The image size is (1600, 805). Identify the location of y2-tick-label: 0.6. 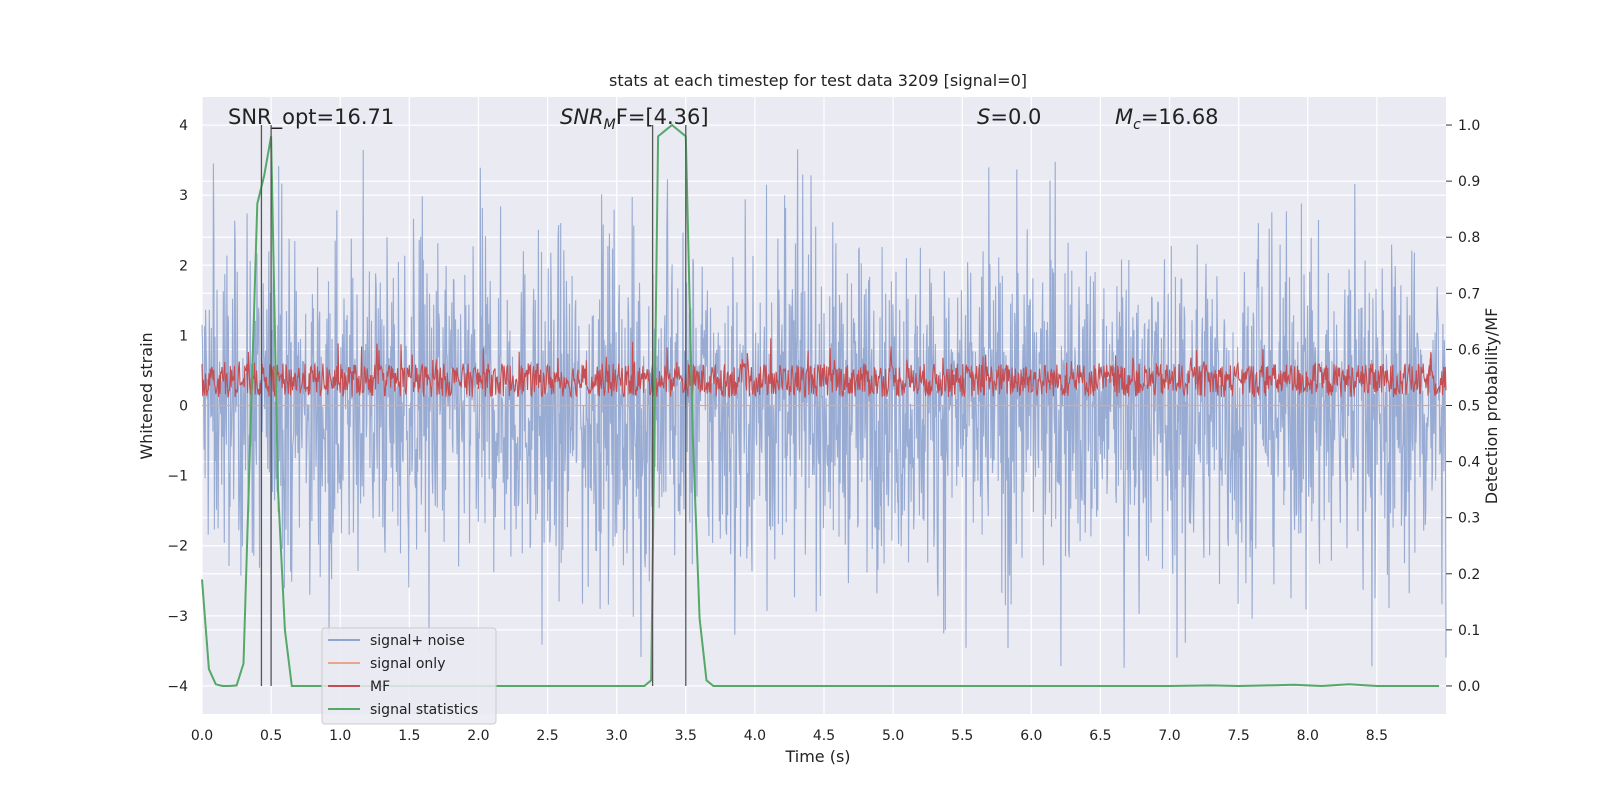
(1469, 350).